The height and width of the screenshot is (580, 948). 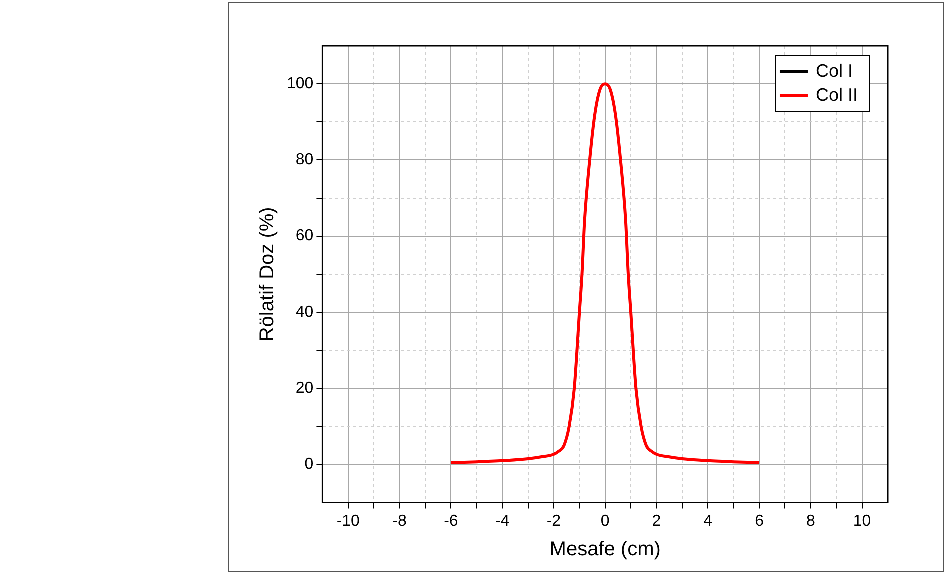 What do you see at coordinates (657, 521) in the screenshot?
I see `x-tick-label: 2` at bounding box center [657, 521].